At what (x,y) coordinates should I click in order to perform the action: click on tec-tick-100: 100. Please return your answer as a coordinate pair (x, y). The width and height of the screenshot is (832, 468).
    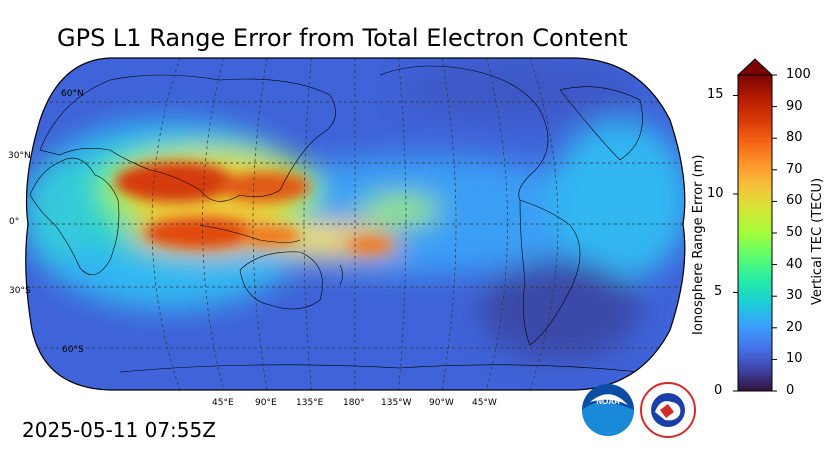
    Looking at the image, I should click on (798, 74).